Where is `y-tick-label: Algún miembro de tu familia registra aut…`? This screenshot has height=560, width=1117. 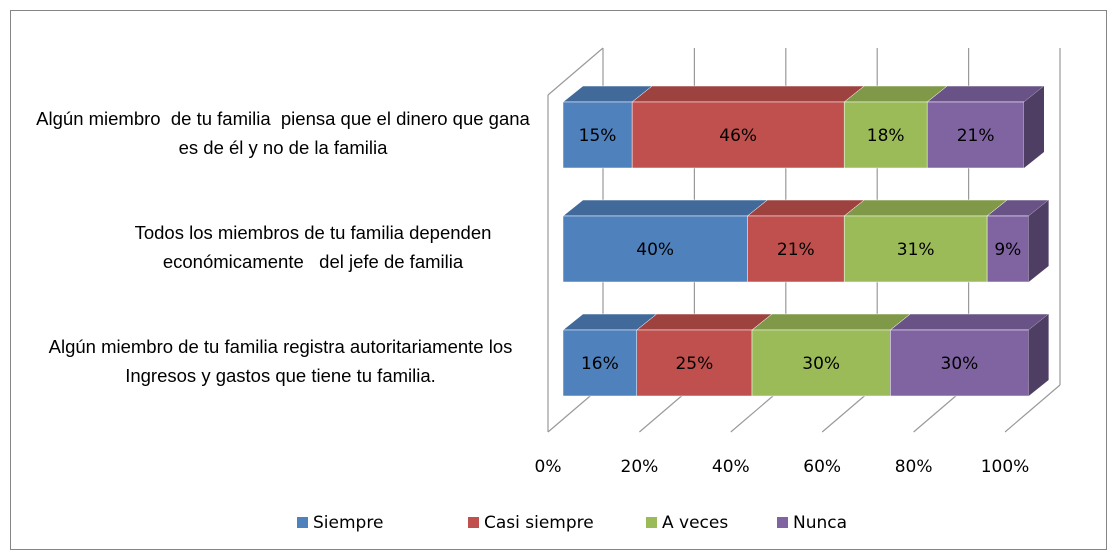 y-tick-label: Algún miembro de tu familia registra aut… is located at coordinates (283, 361).